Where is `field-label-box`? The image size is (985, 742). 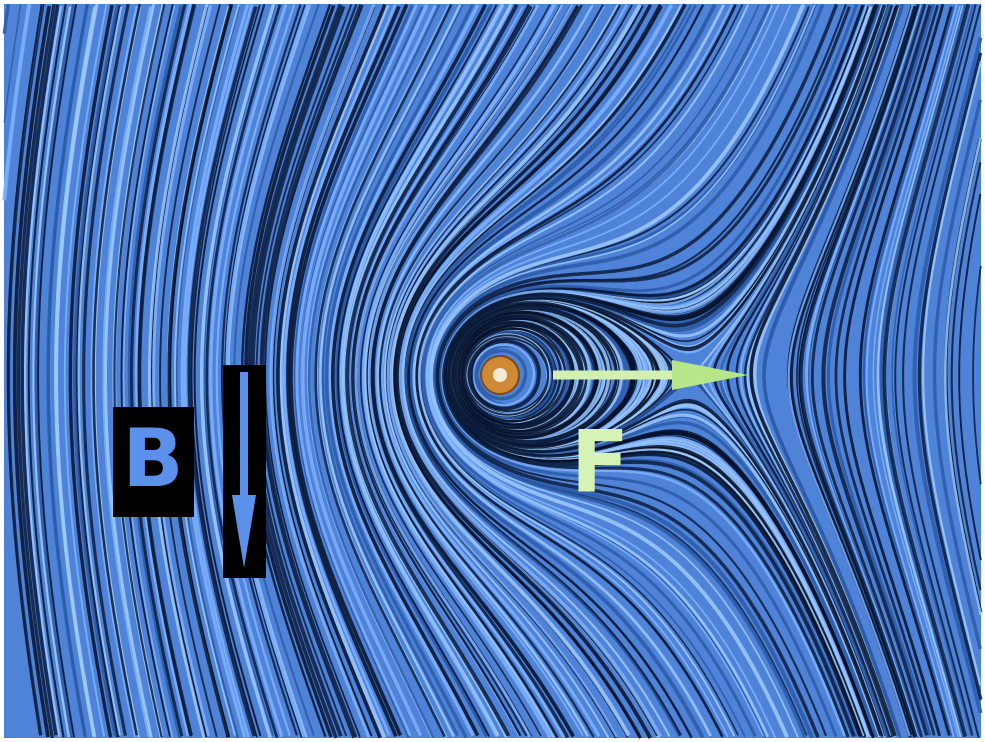
field-label-box is located at coordinates (153, 462).